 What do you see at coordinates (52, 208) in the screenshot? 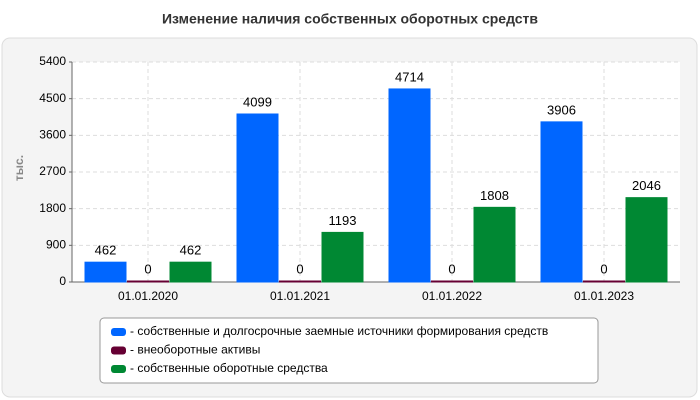
I see `y-tick-label: 1800` at bounding box center [52, 208].